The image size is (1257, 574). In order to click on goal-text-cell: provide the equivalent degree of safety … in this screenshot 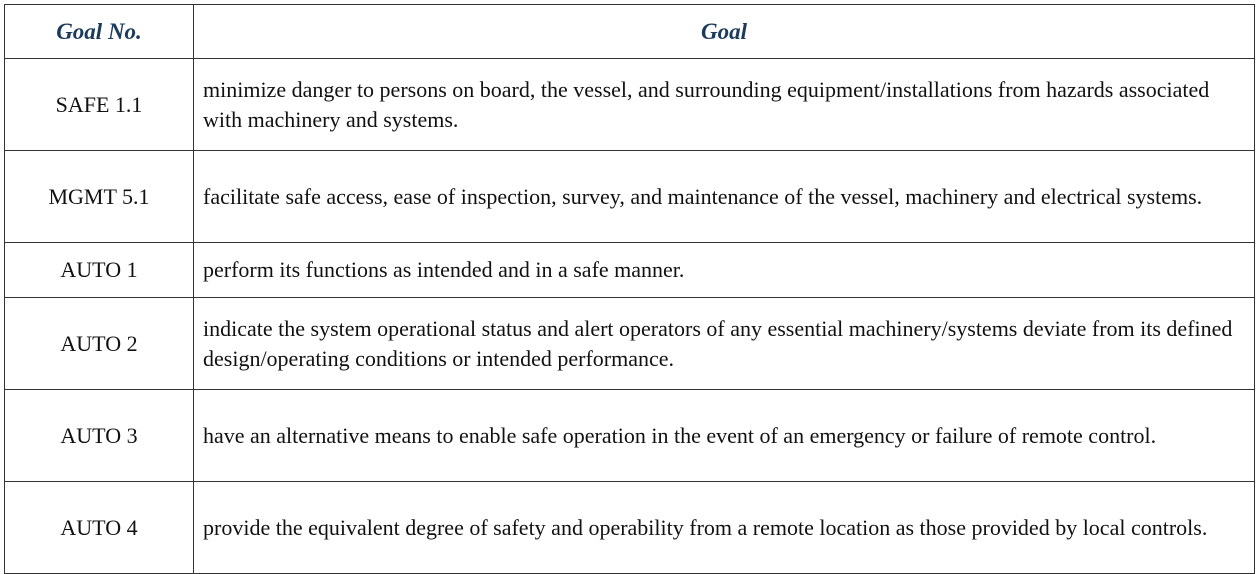, I will do `click(724, 527)`.